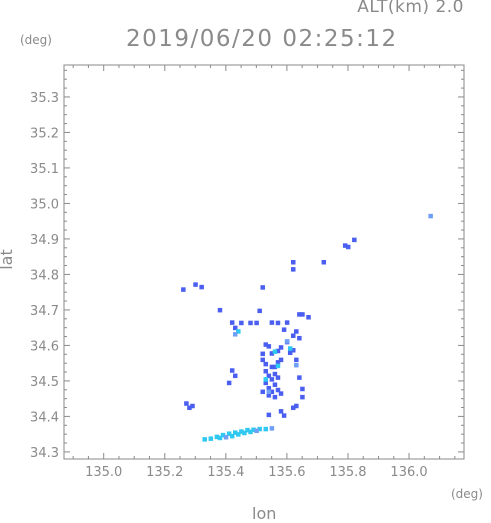 Image resolution: width=491 pixels, height=523 pixels. Describe the element at coordinates (44, 133) in the screenshot. I see `y-tick-label: 35.2` at that location.